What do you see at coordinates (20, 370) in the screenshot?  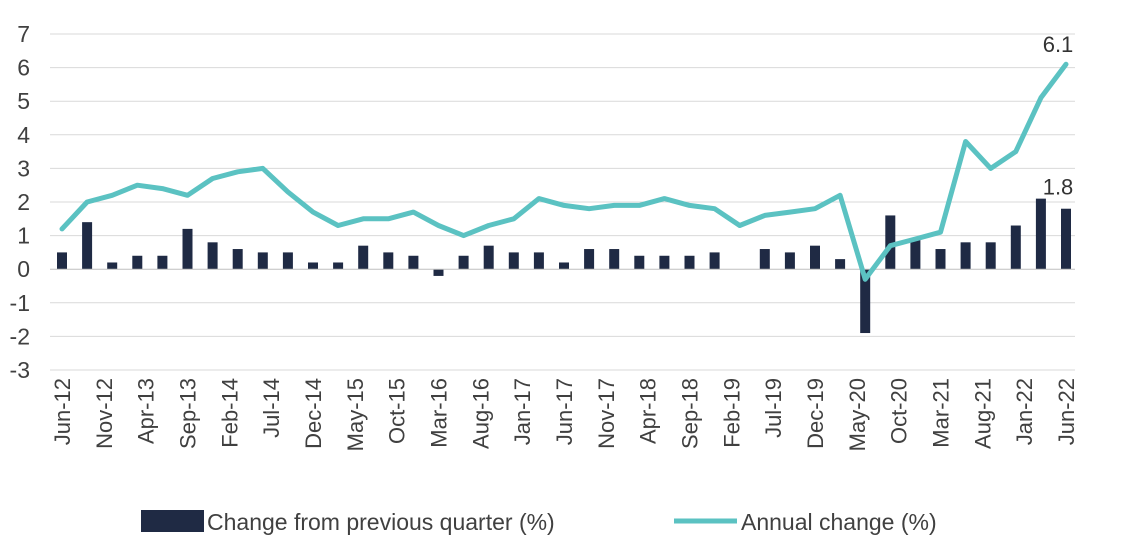 I see `y-tick-label: -3` at bounding box center [20, 370].